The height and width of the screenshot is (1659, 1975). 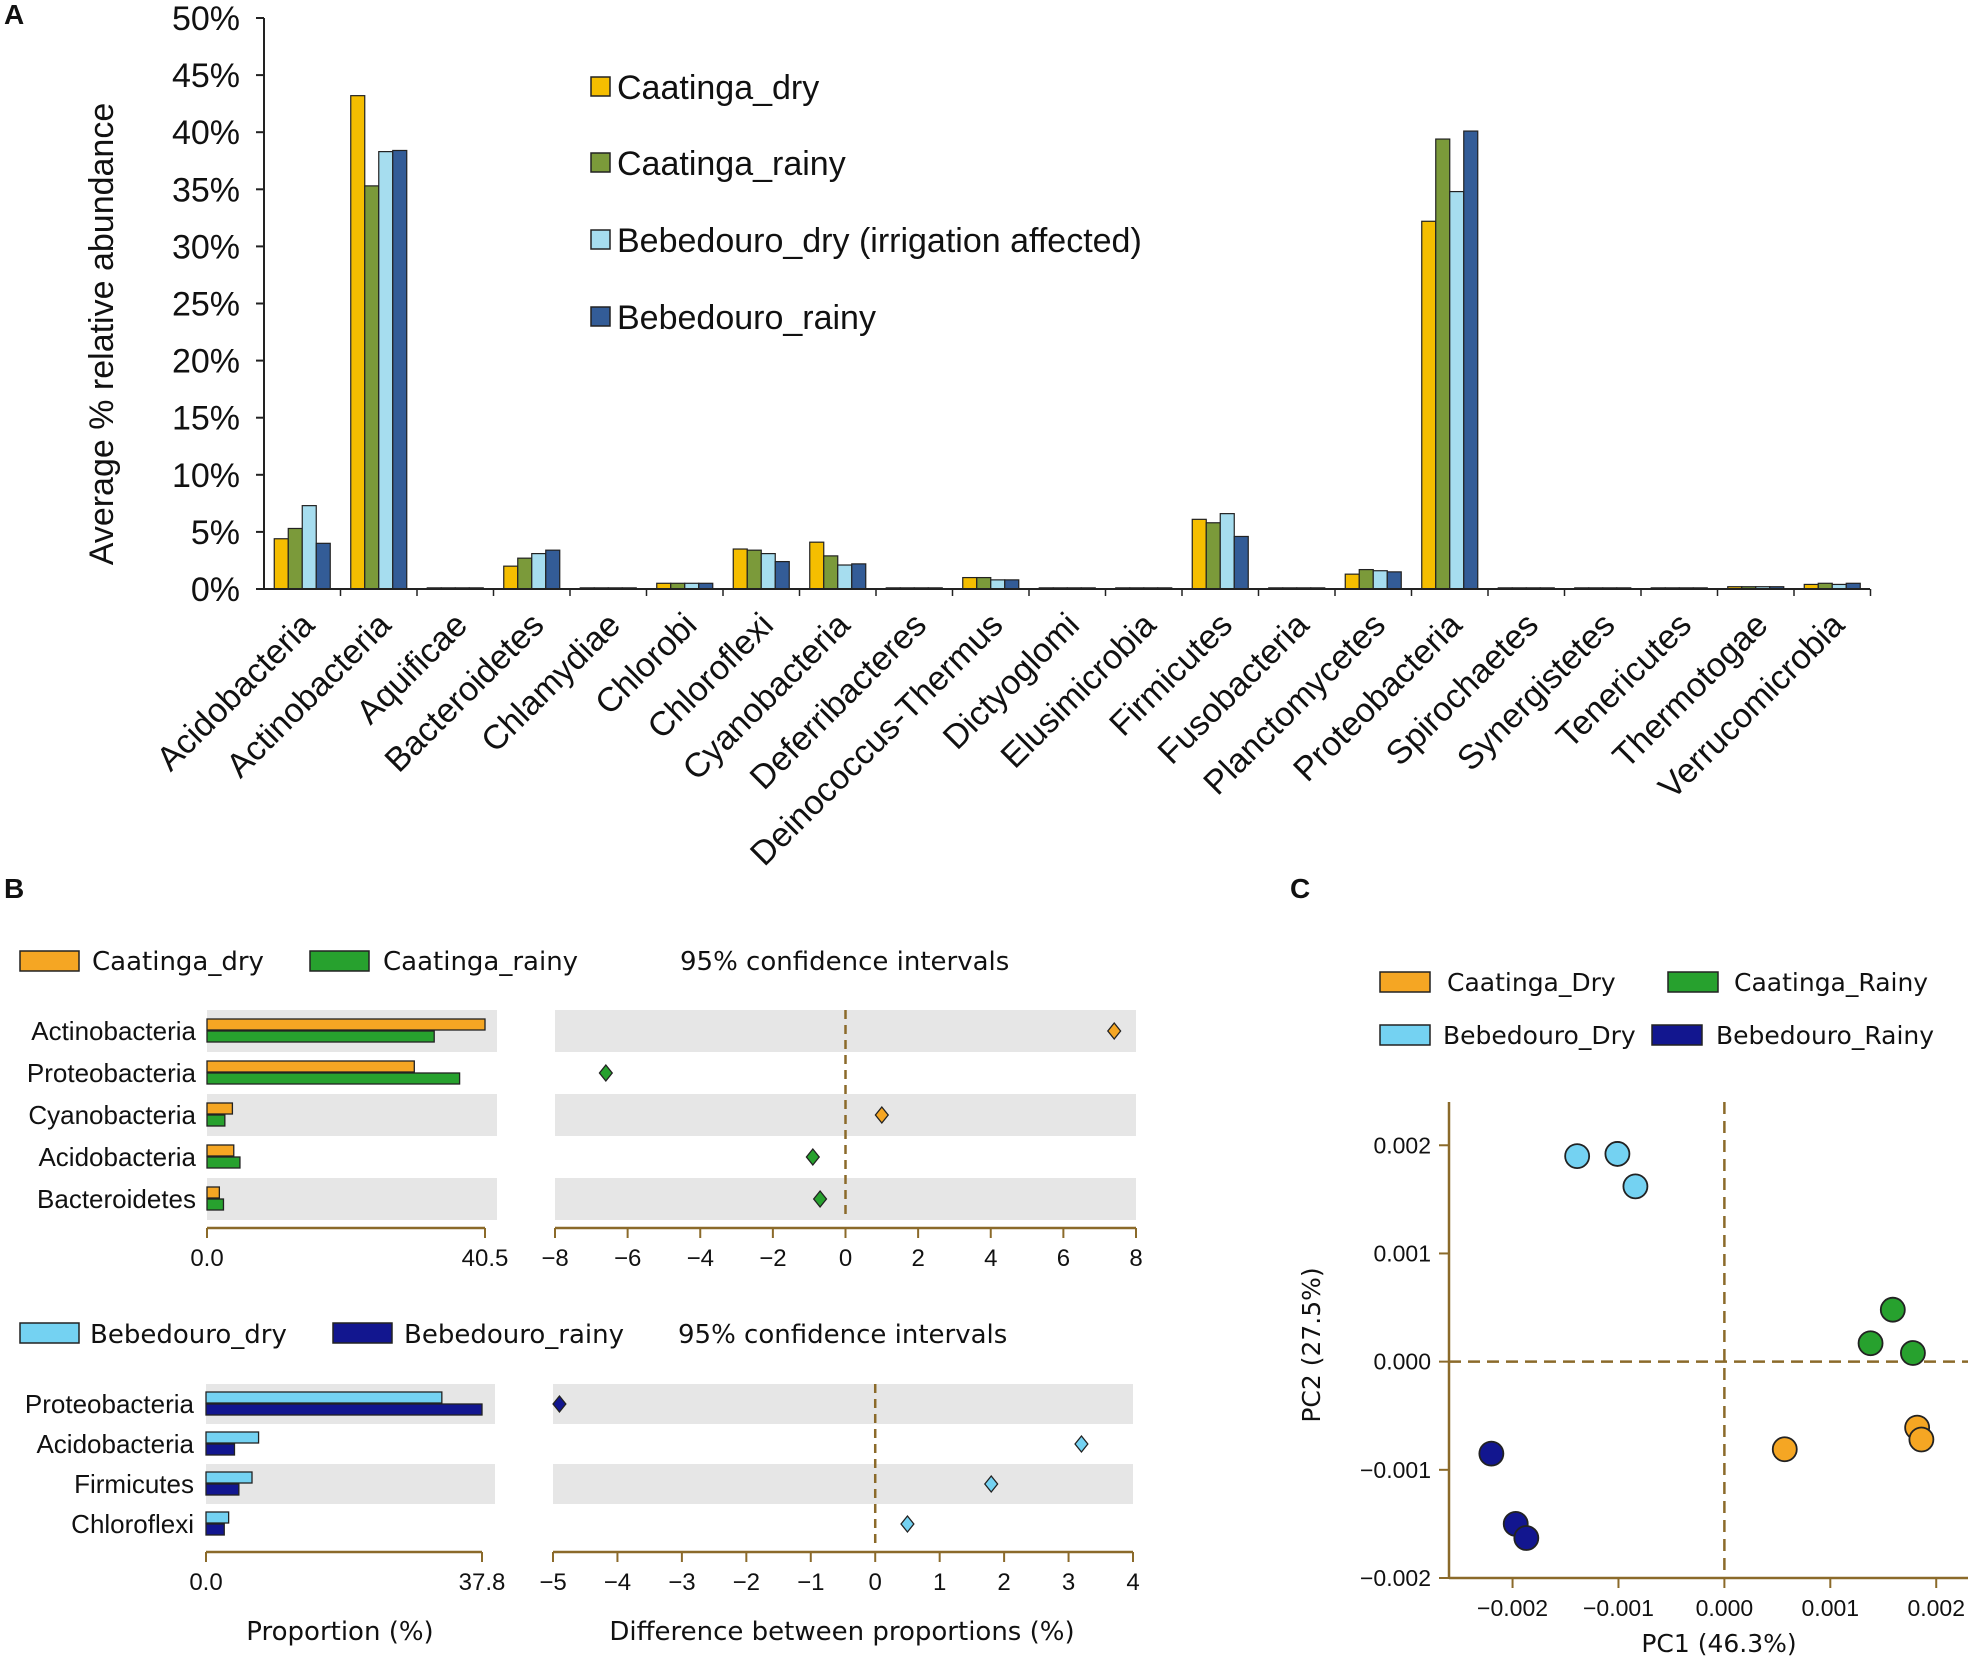 What do you see at coordinates (1380, 580) in the screenshot?
I see `bar-planctomycetes-bebedouro-dry-irrigation-affected` at bounding box center [1380, 580].